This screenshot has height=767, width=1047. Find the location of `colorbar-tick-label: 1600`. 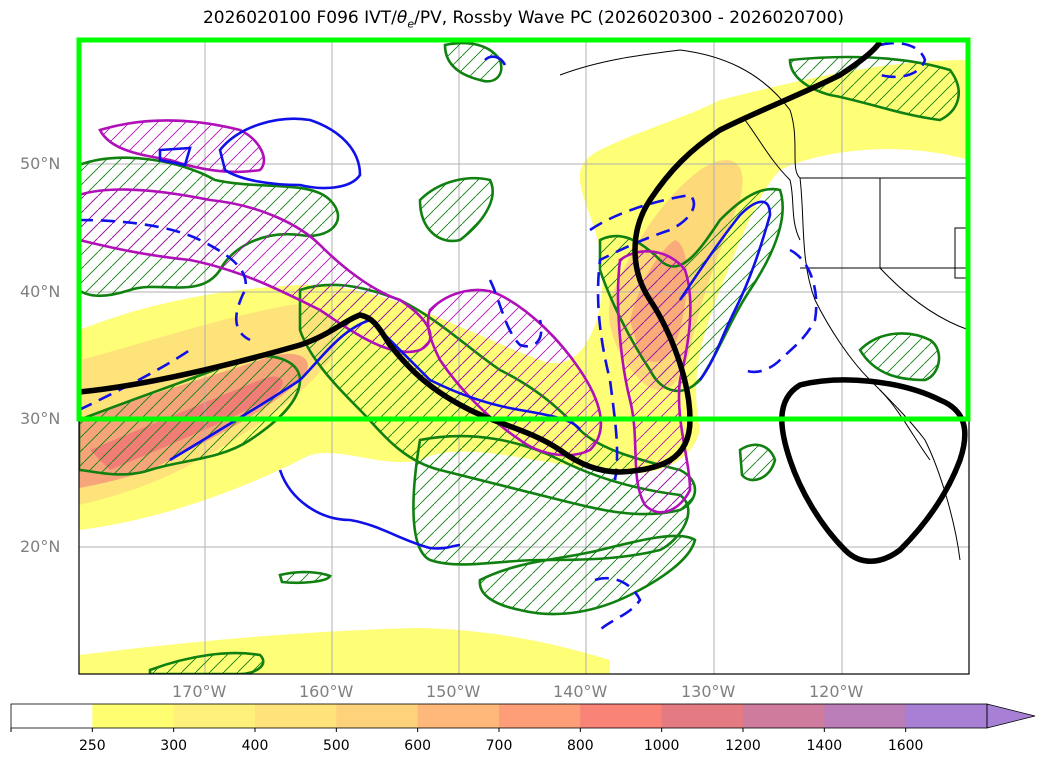

colorbar-tick-label: 1600 is located at coordinates (905, 746).